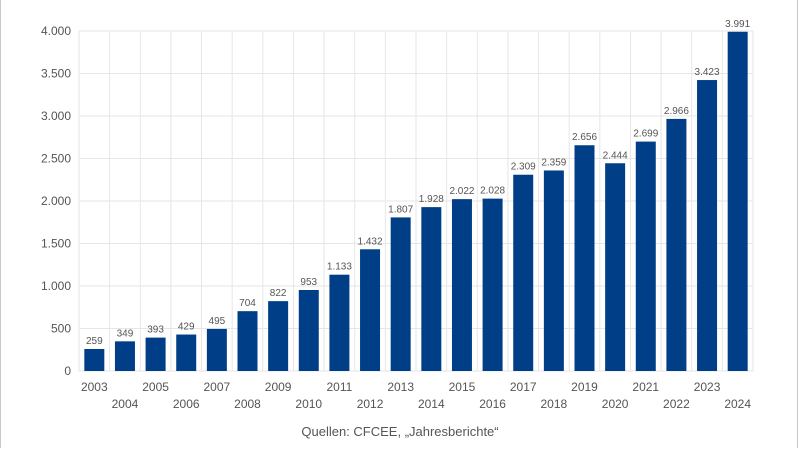  I want to click on x-tick-label: 2004, so click(125, 404).